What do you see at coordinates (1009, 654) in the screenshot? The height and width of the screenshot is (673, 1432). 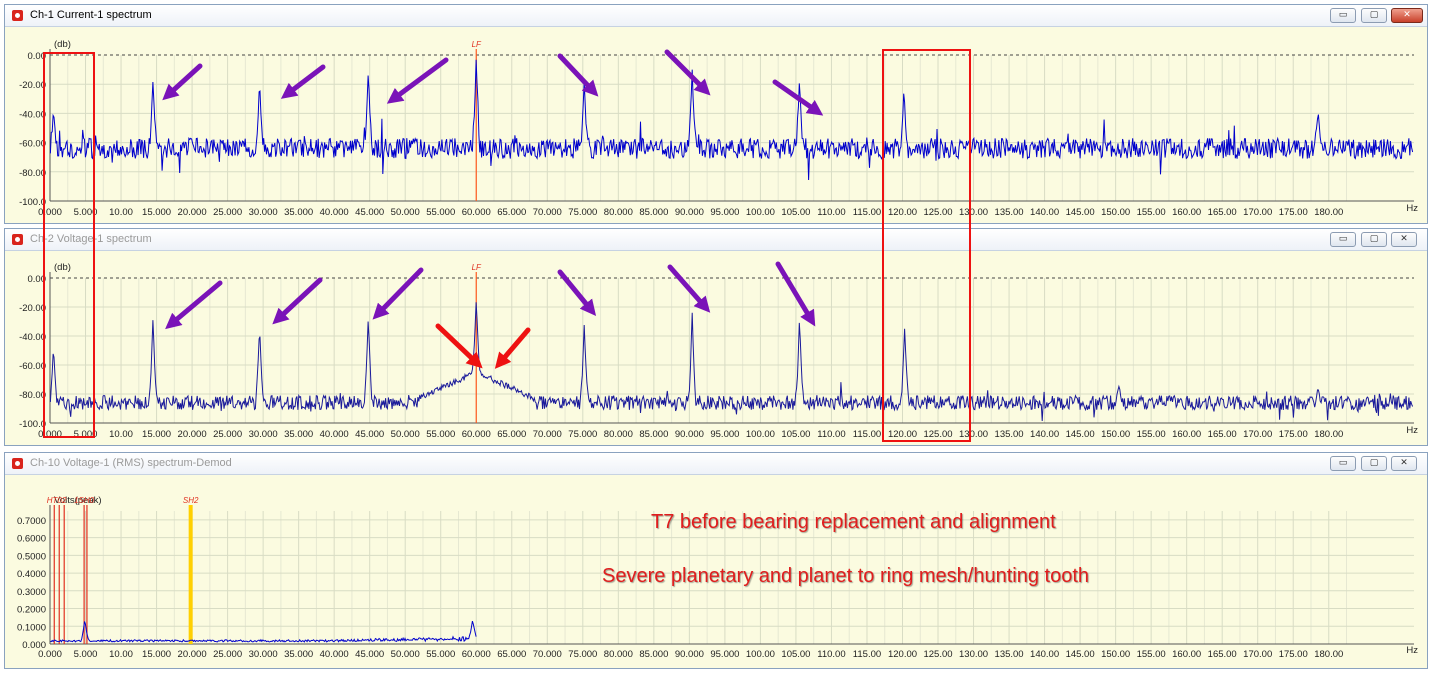 I see `x-tick-label: 135.00` at bounding box center [1009, 654].